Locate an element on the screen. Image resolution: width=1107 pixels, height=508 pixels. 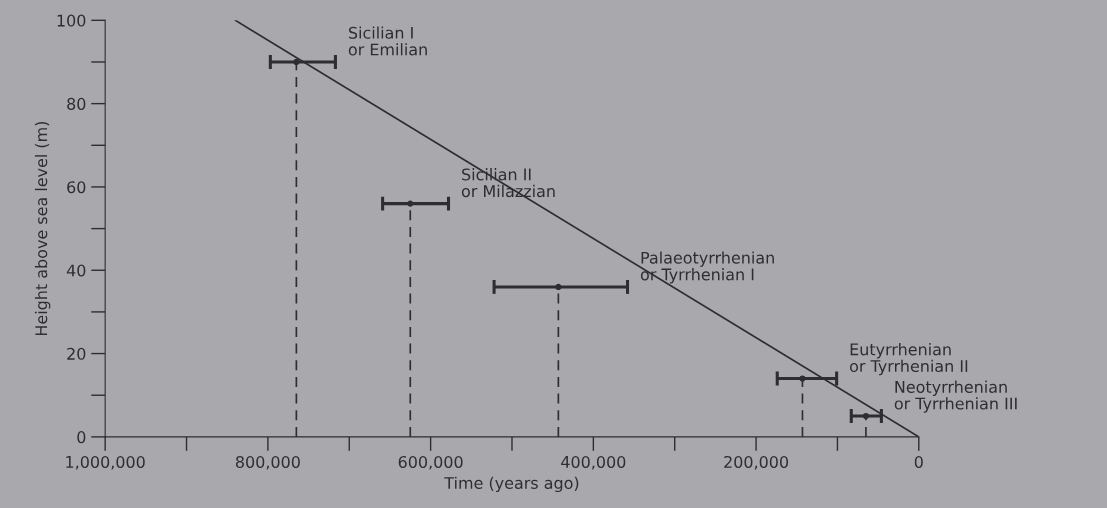
annotation: Palaeotyrrhenian or Tyrrhenian I is located at coordinates (707, 267).